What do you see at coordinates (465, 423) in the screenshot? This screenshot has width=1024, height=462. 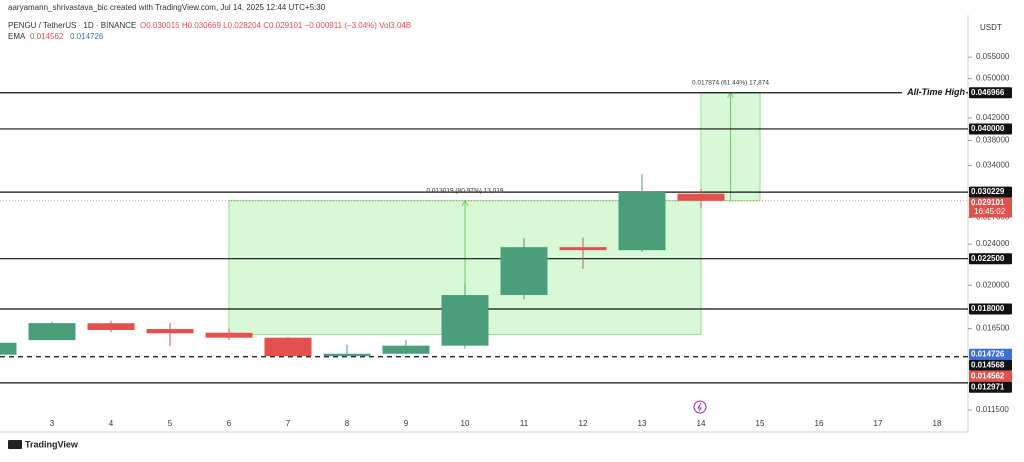 I see `x-tick-label: 10` at bounding box center [465, 423].